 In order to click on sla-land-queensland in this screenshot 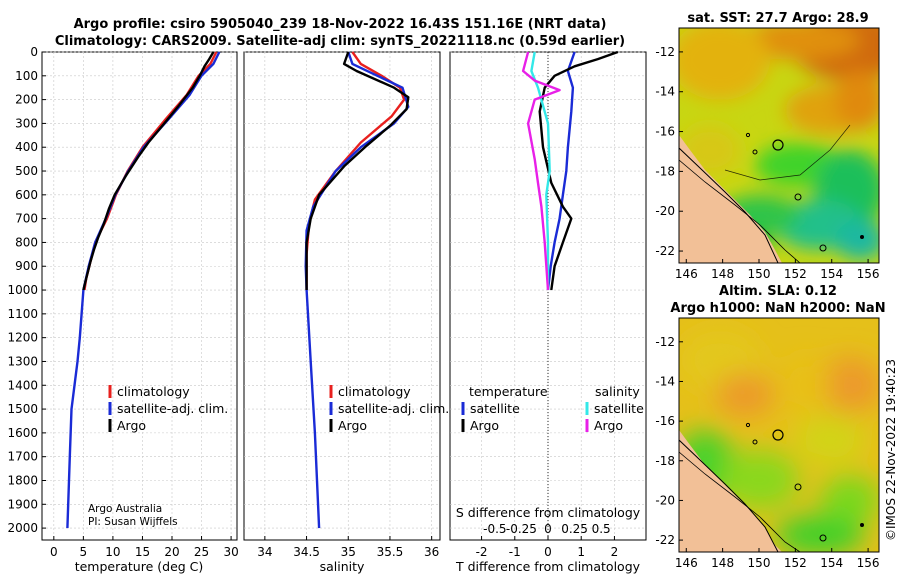, I will do `click(730, 491)`.